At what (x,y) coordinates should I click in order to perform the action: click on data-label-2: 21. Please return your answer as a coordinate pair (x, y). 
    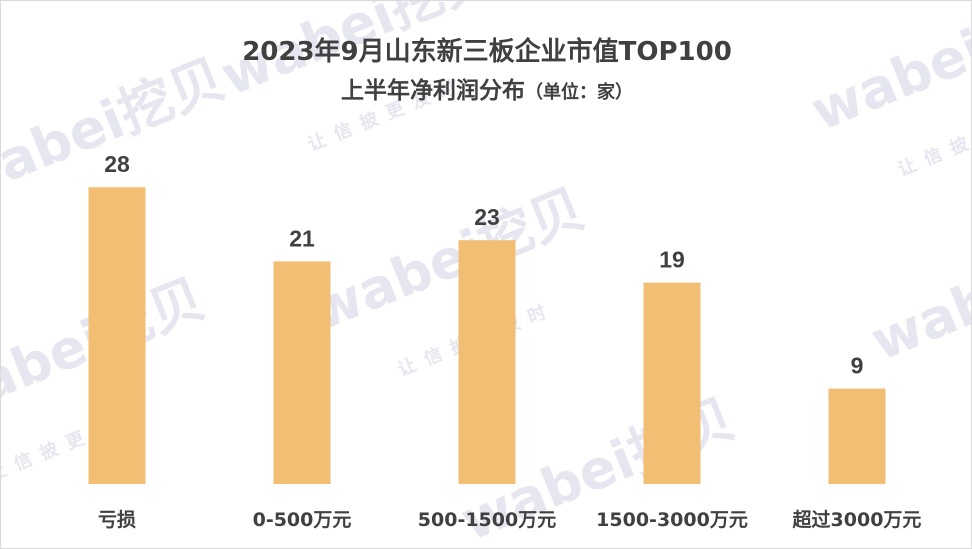
    Looking at the image, I should click on (302, 238).